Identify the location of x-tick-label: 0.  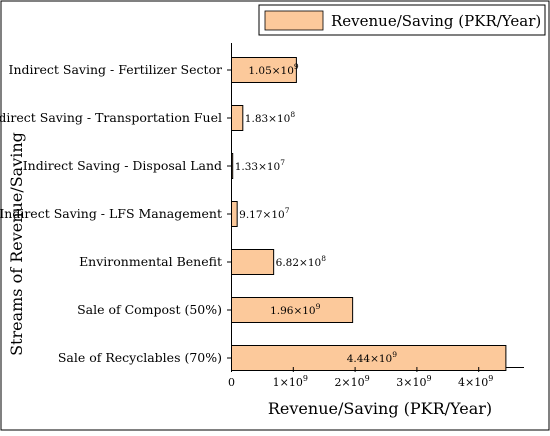
(231, 382).